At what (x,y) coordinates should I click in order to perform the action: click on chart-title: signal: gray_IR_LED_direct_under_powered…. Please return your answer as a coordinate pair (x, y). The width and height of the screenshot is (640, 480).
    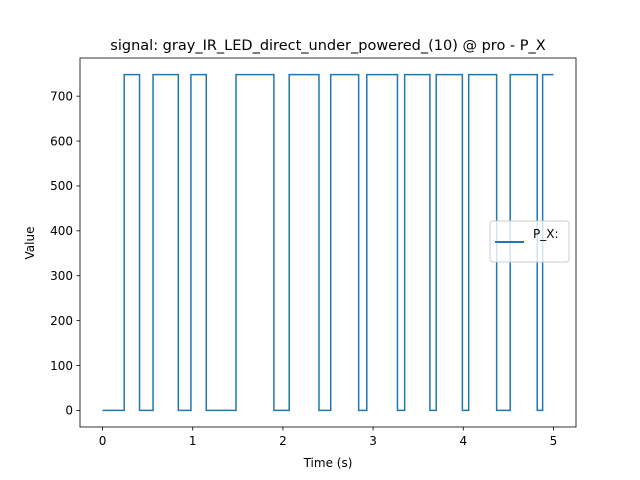
    Looking at the image, I should click on (327, 46).